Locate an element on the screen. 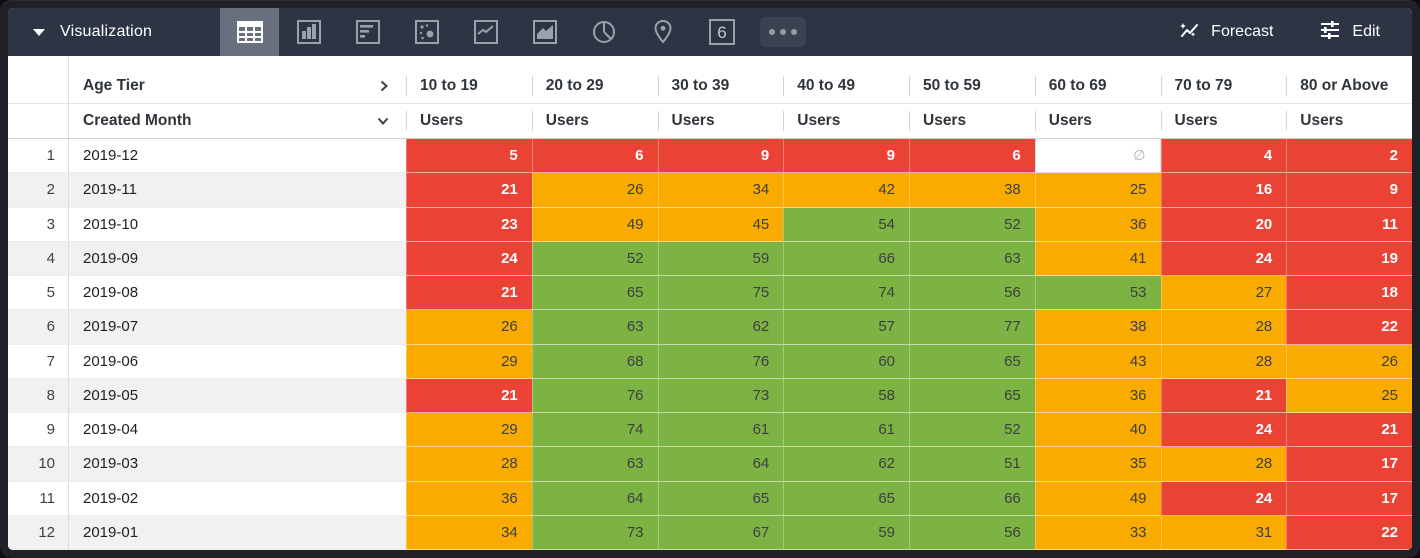  data-cell: 40 is located at coordinates (1097, 430).